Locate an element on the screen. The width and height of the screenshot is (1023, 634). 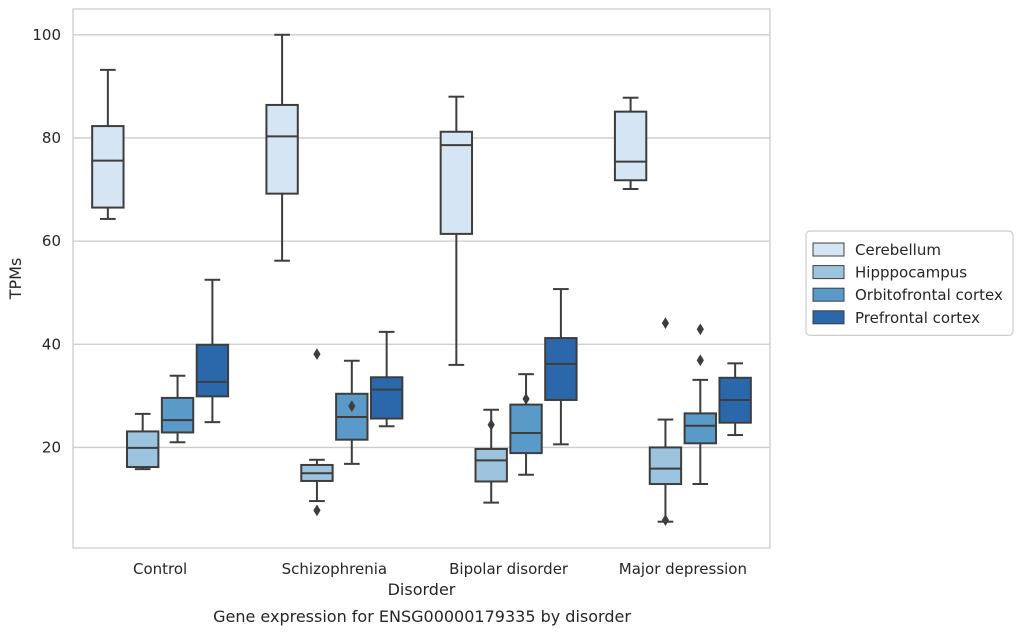
legend-item-label: Orbitofrontal cortex is located at coordinates (929, 295).